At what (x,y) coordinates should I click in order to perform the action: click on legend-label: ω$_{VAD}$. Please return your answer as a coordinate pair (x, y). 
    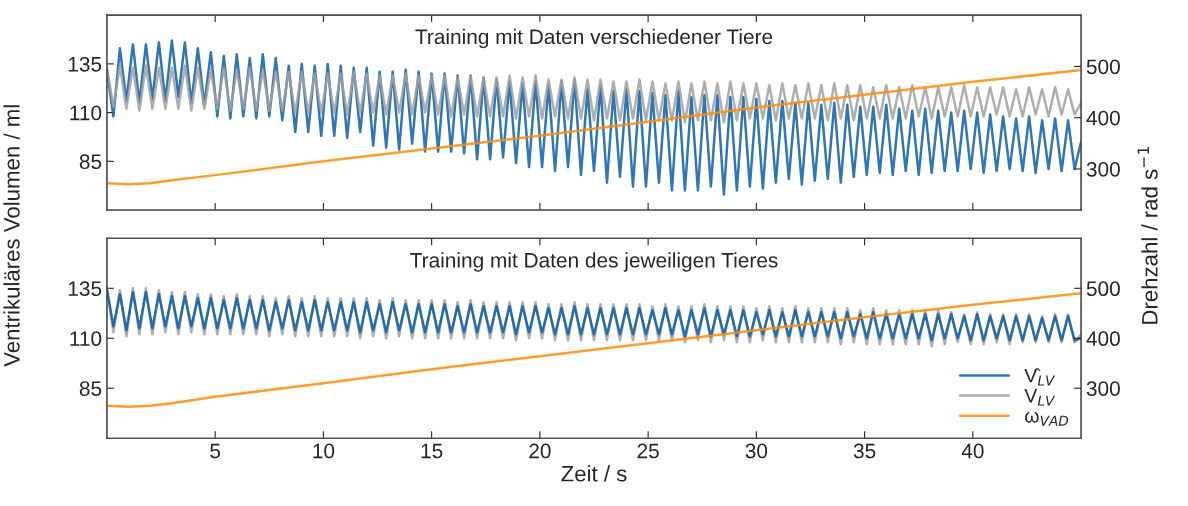
    Looking at the image, I should click on (1047, 418).